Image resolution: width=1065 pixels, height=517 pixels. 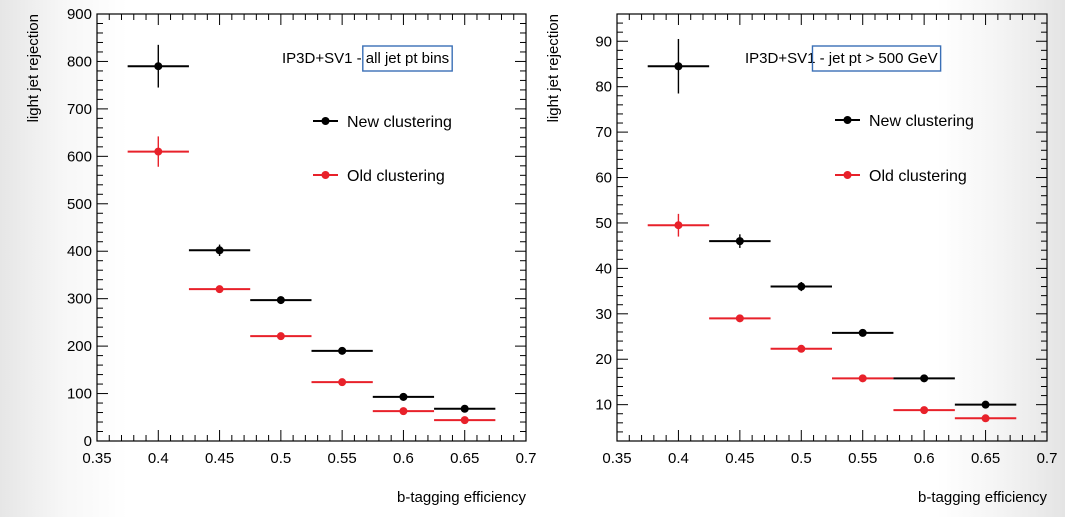 What do you see at coordinates (780, 58) in the screenshot?
I see `algorithm-label-prefix: IP3D+SV1` at bounding box center [780, 58].